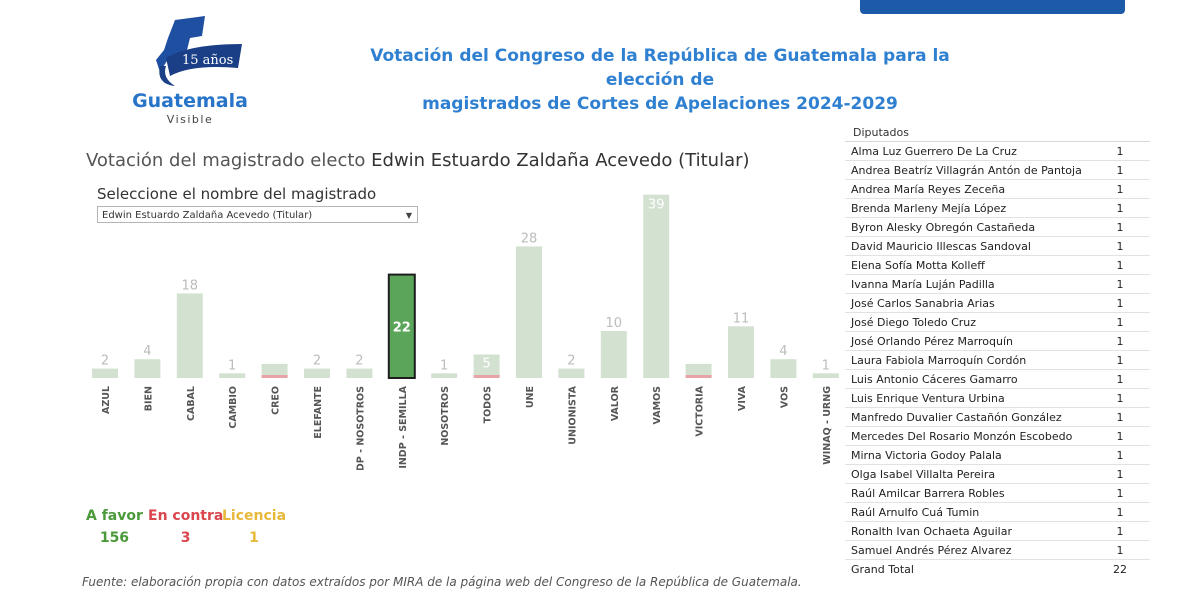  What do you see at coordinates (408, 215) in the screenshot?
I see `chevron-down-icon: ▼` at bounding box center [408, 215].